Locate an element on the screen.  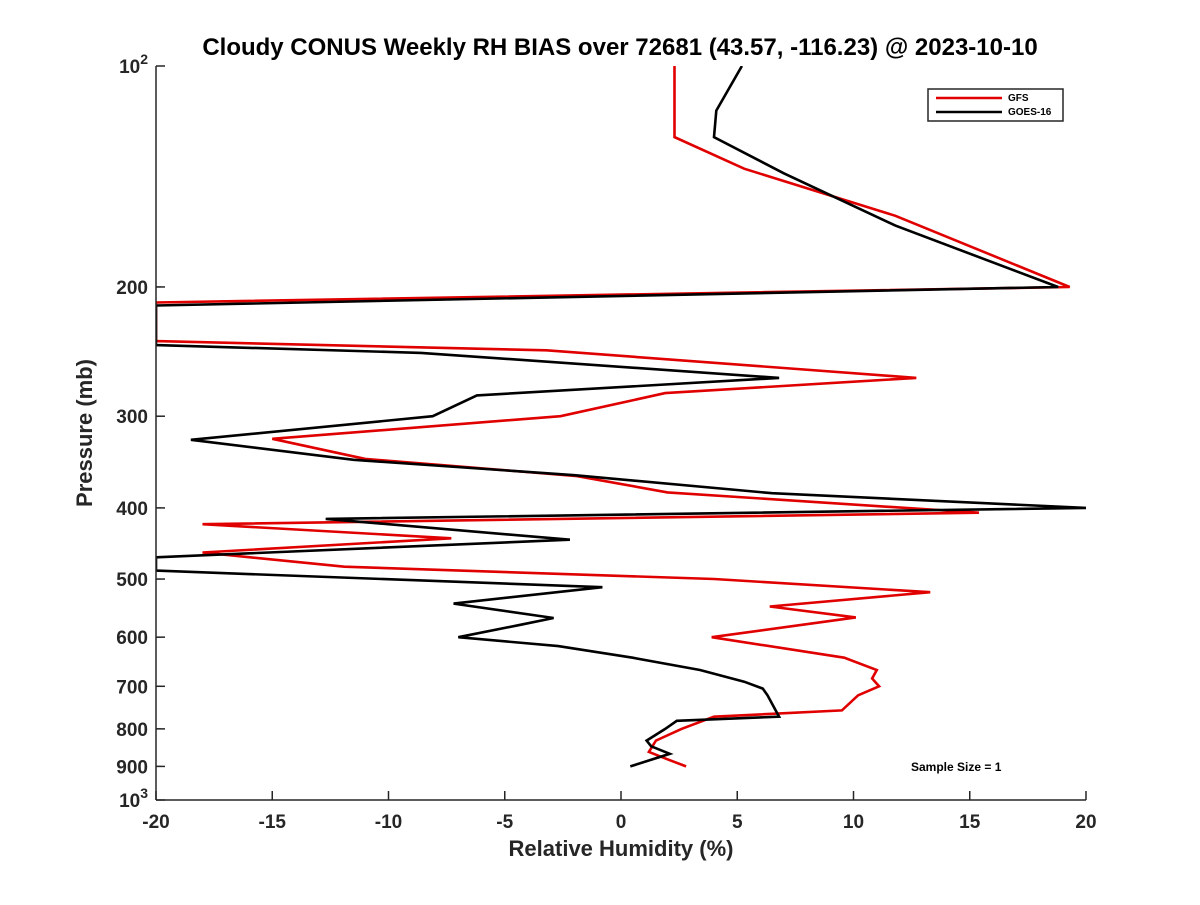
y-axis-label: Pressure (mb) is located at coordinates (84, 433).